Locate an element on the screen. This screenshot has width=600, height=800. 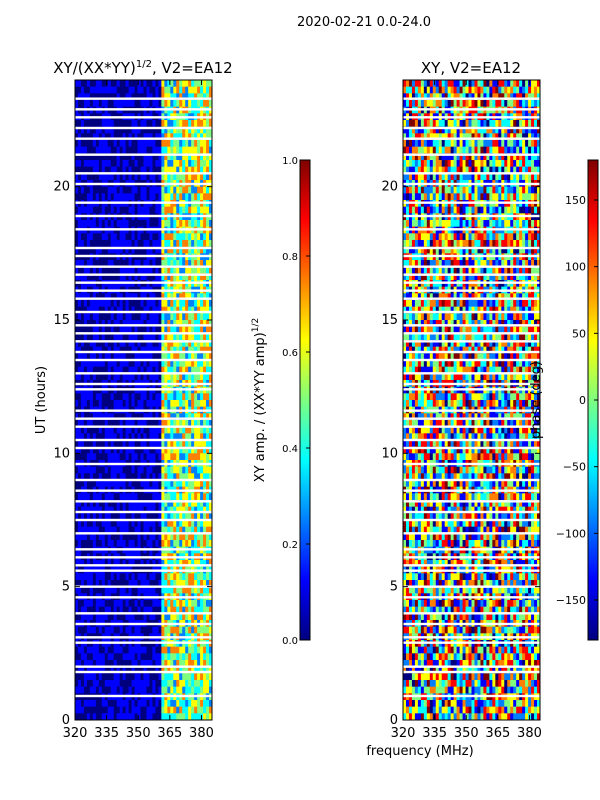
colorbar-tick-label: 0.8 is located at coordinates (290, 257).